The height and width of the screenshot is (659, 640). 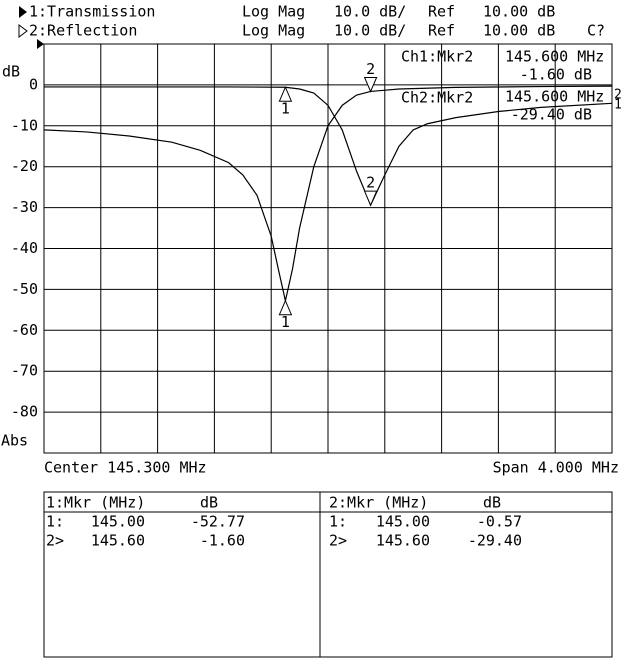 What do you see at coordinates (11, 72) in the screenshot?
I see `y-axis-label: dB` at bounding box center [11, 72].